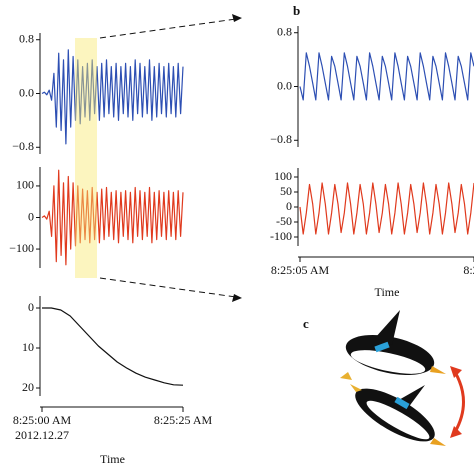  I want to click on penguin-top, so click(393, 345).